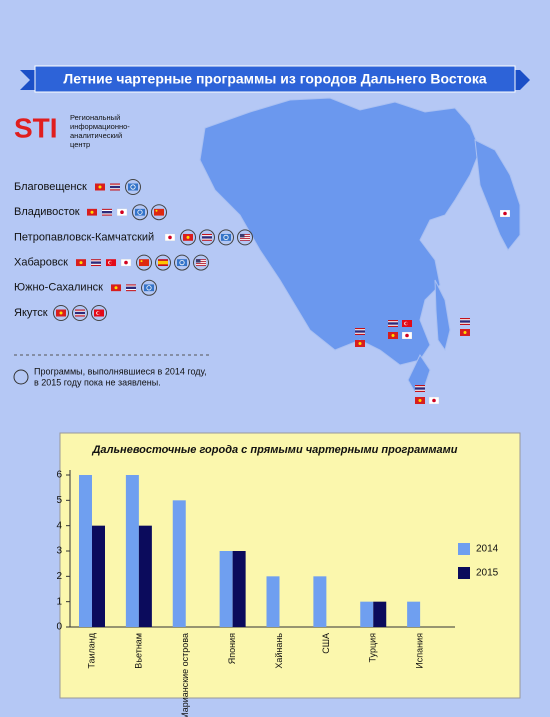 The image size is (550, 717). Describe the element at coordinates (21, 377) in the screenshot. I see `note-icon` at that location.